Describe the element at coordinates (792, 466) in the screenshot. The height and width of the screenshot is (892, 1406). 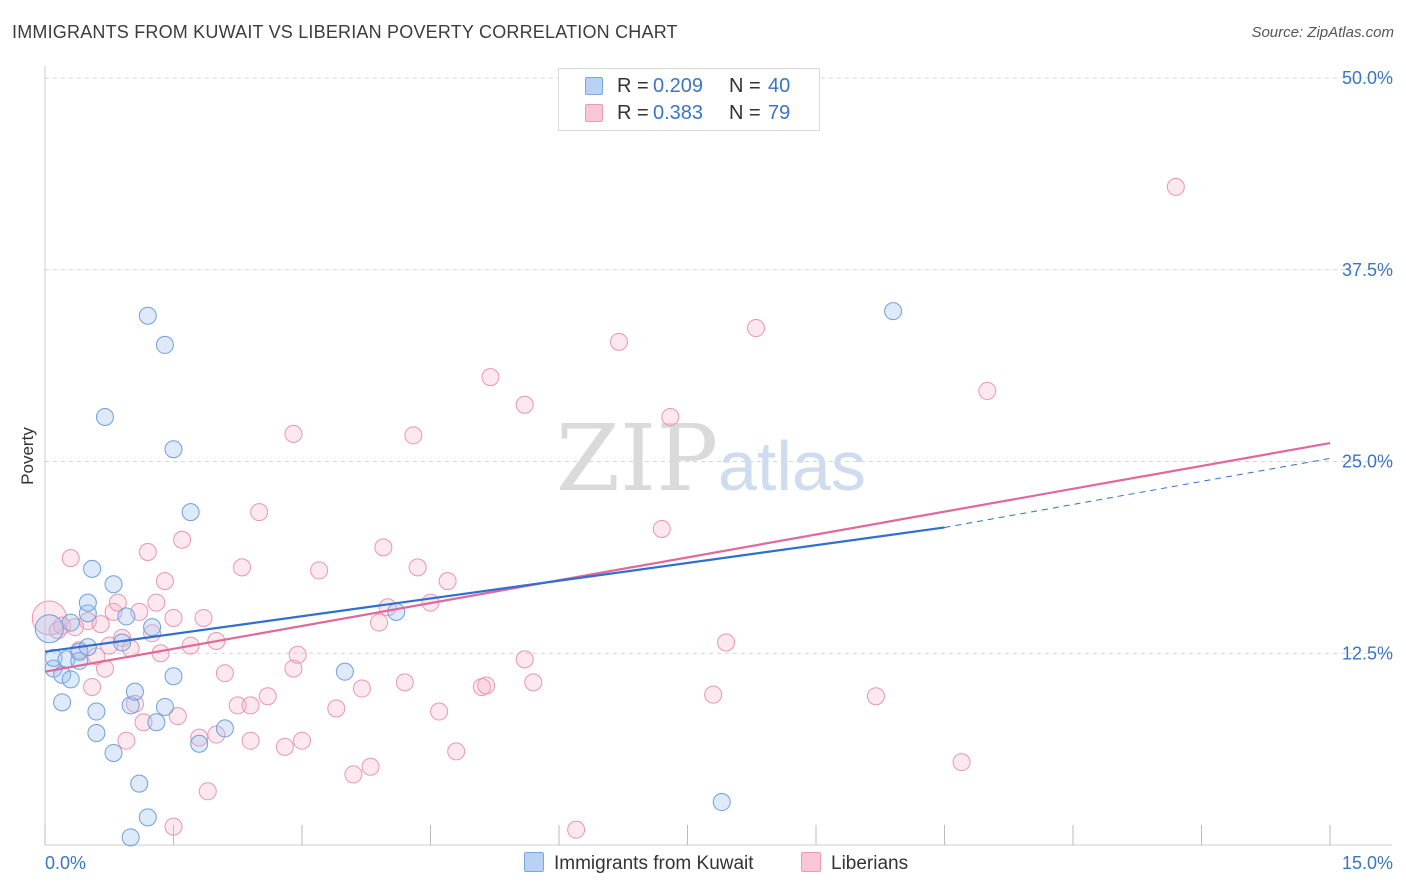
I see `watermark-atlas: atlas` at that location.